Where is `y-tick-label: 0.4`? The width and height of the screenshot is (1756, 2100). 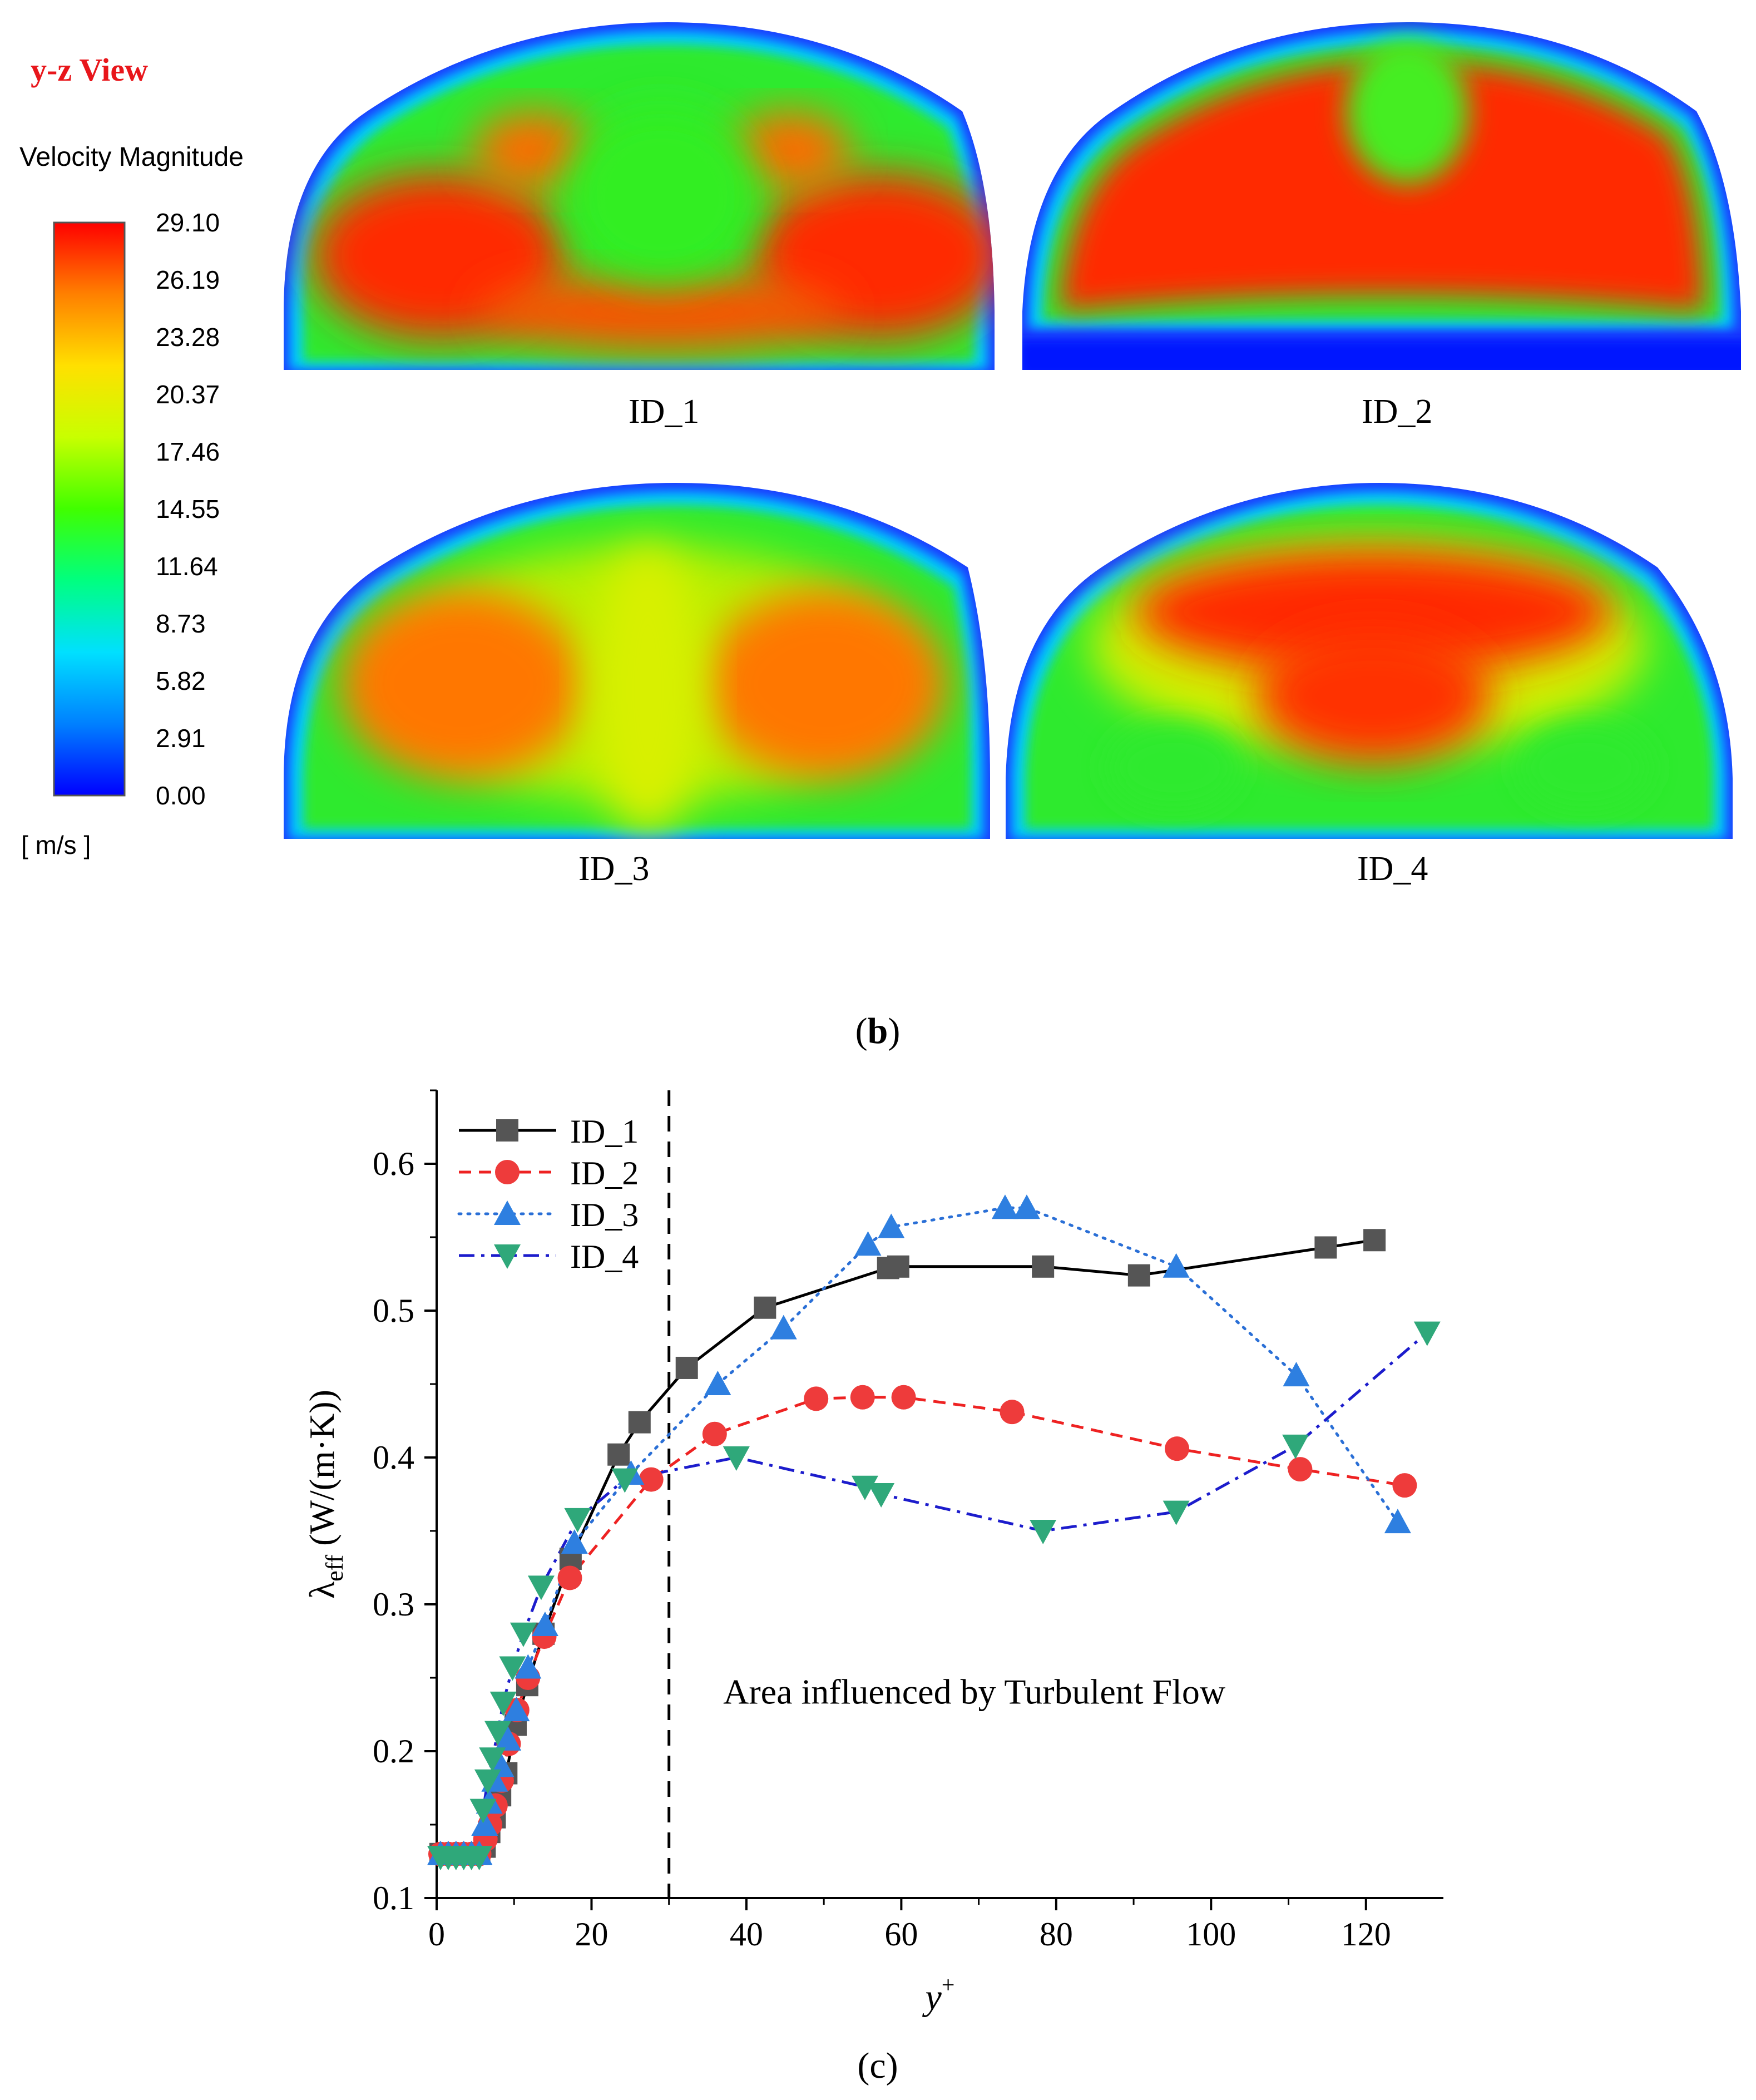
y-tick-label: 0.4 is located at coordinates (393, 1457).